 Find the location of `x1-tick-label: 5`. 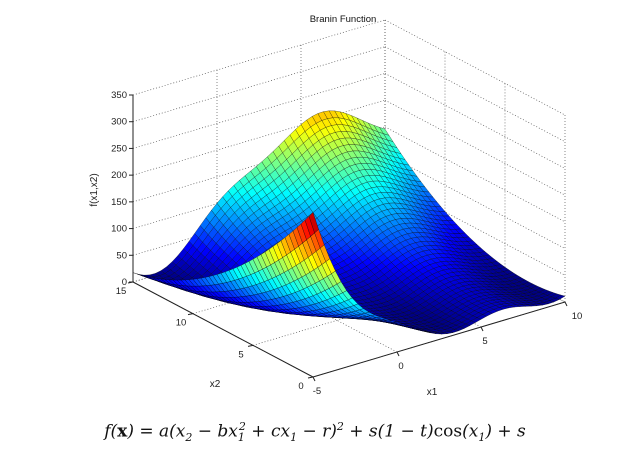

x1-tick-label: 5 is located at coordinates (484, 341).